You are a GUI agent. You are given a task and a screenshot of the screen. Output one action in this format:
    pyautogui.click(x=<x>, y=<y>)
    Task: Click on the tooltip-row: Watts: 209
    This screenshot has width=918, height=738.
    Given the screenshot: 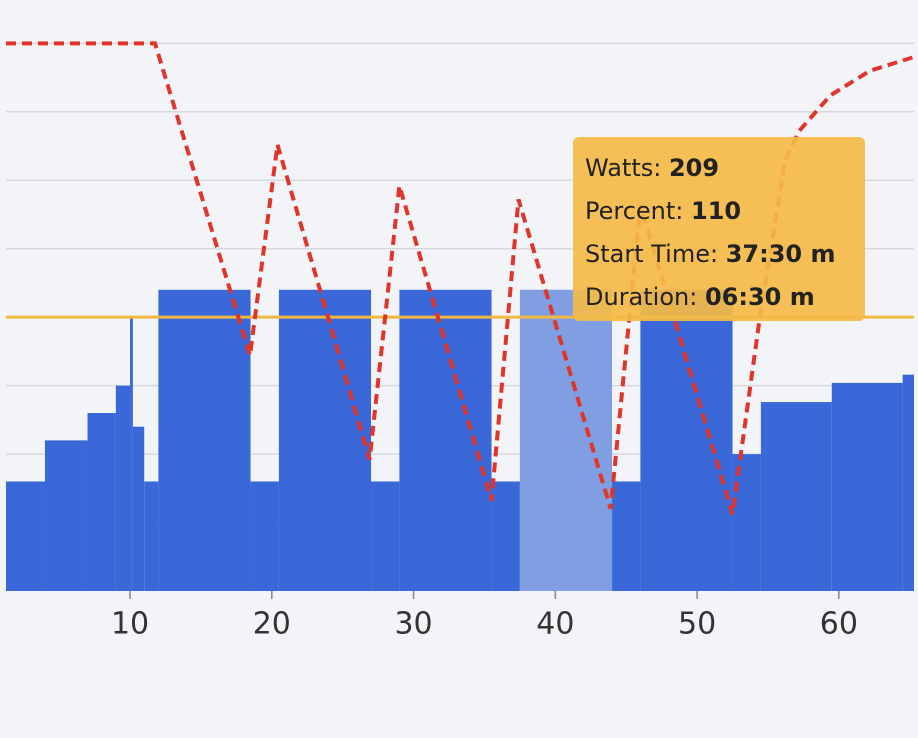 What is the action you would take?
    pyautogui.click(x=719, y=168)
    